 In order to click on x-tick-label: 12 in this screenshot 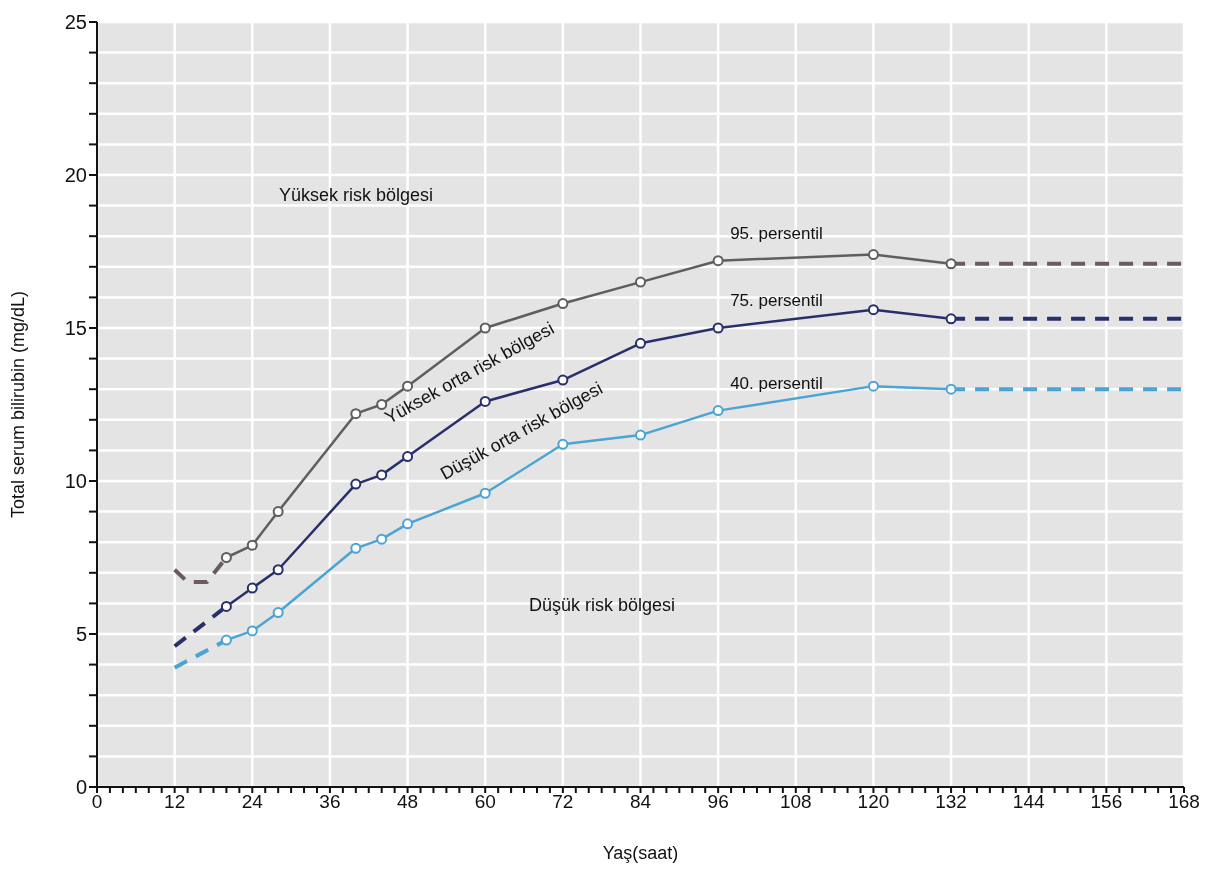, I will do `click(175, 802)`.